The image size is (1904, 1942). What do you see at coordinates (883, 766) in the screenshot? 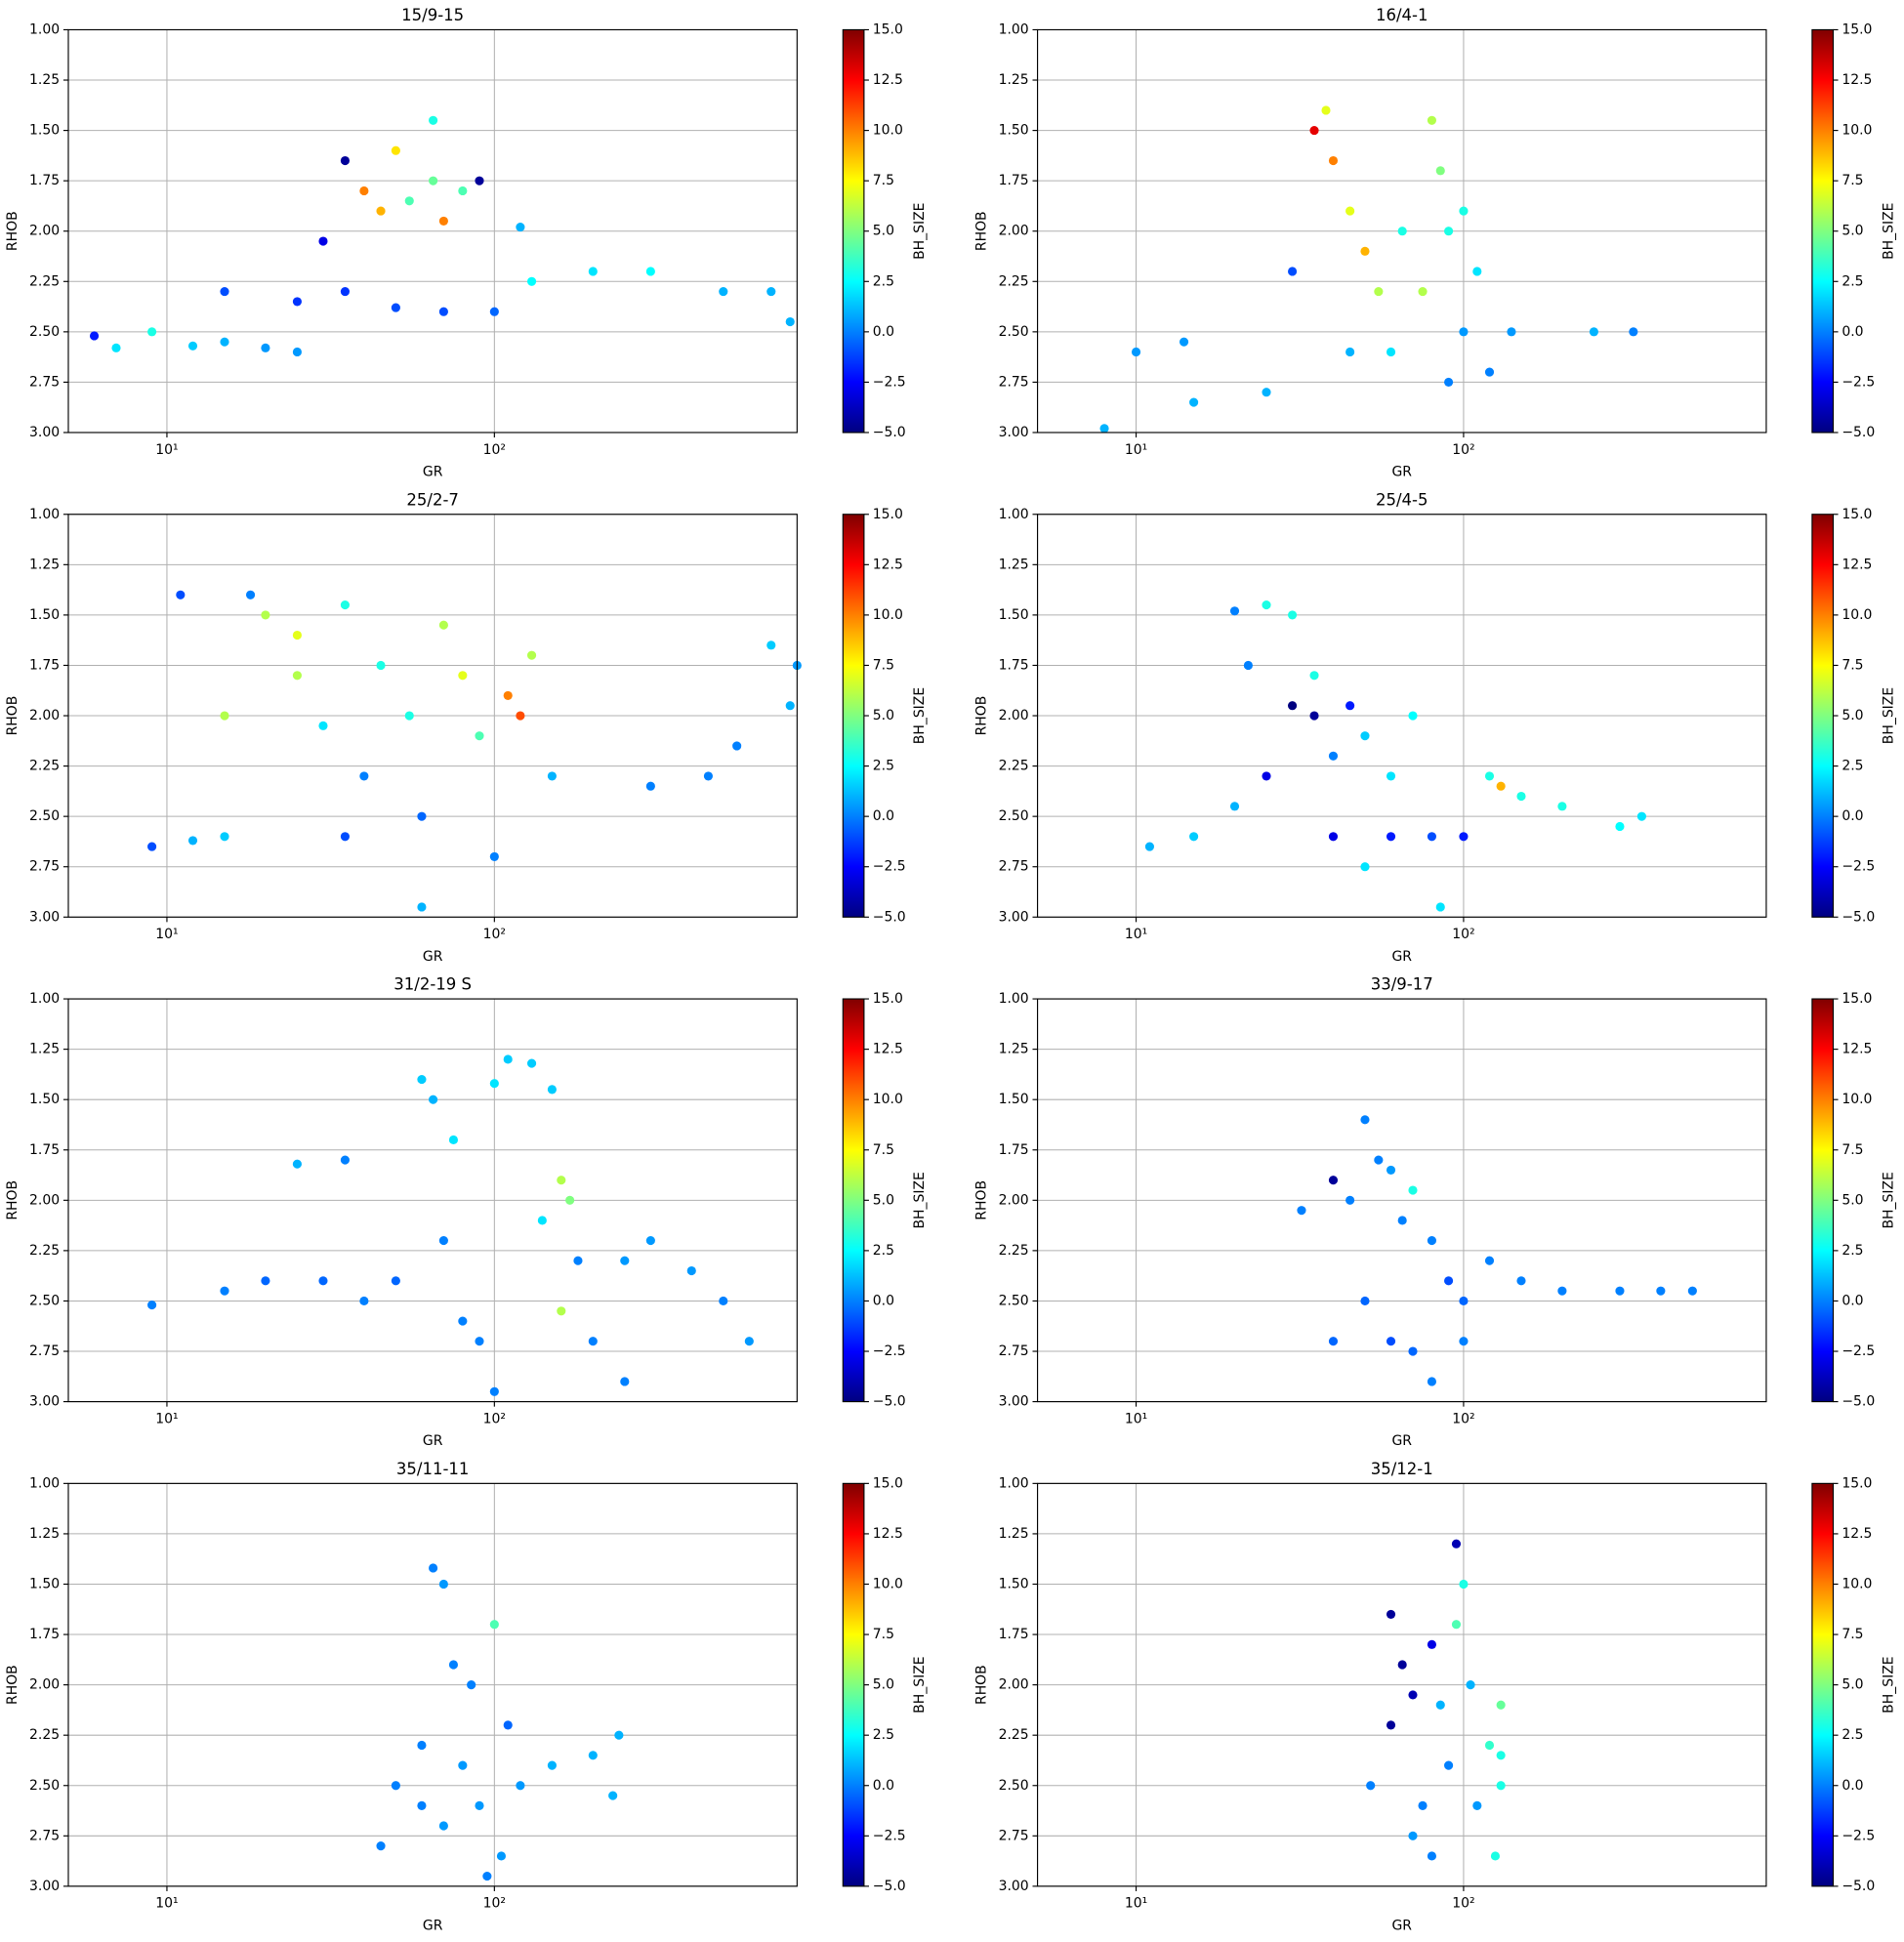
I see `colorbar-tick-label: 2.5` at bounding box center [883, 766].